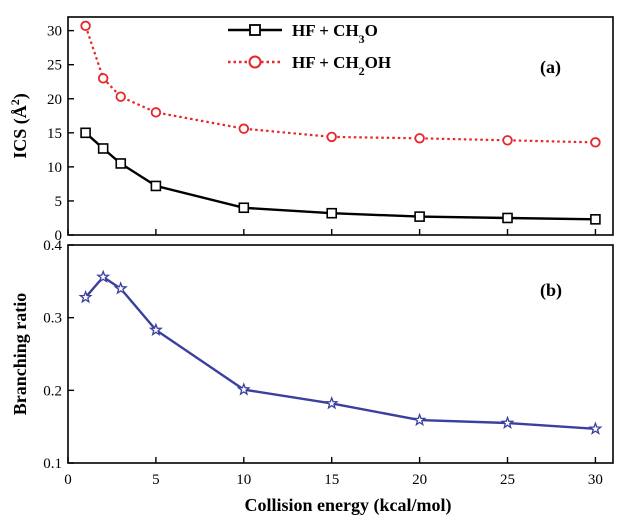  I want to click on legend-label-ch2oh: HF + CH2OH, so click(341, 65).